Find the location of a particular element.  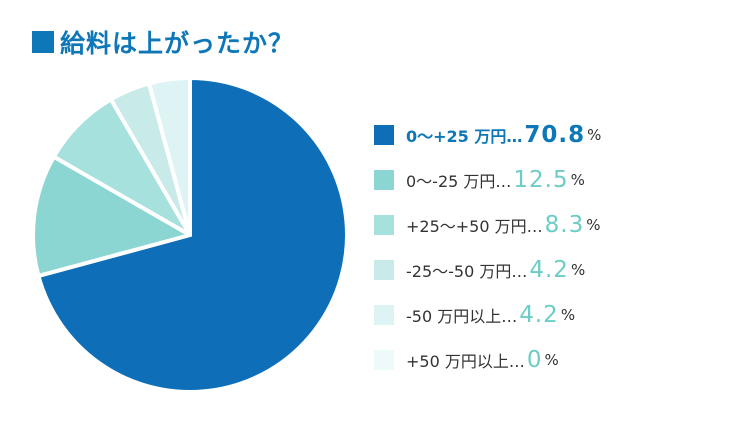

legend-percent: 12.5 is located at coordinates (541, 179).